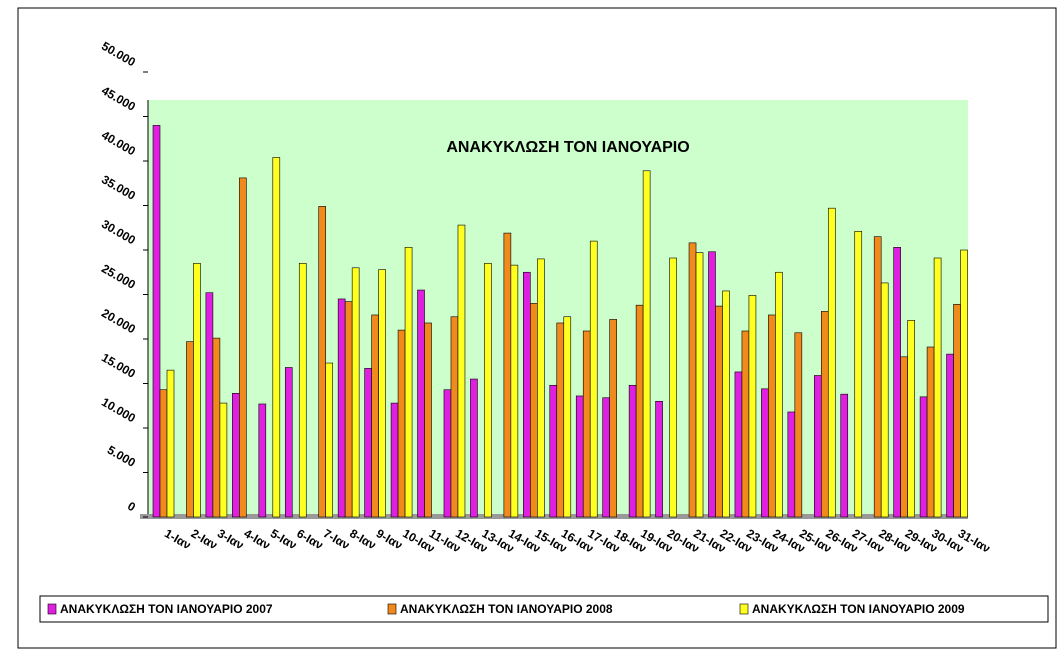  What do you see at coordinates (858, 609) in the screenshot?
I see `legend-label: ΑΝΑΚΥΚΛΩΣΗ ΤΟΝ ΙΑΝΟΥΑΡΙΟ 2009` at bounding box center [858, 609].